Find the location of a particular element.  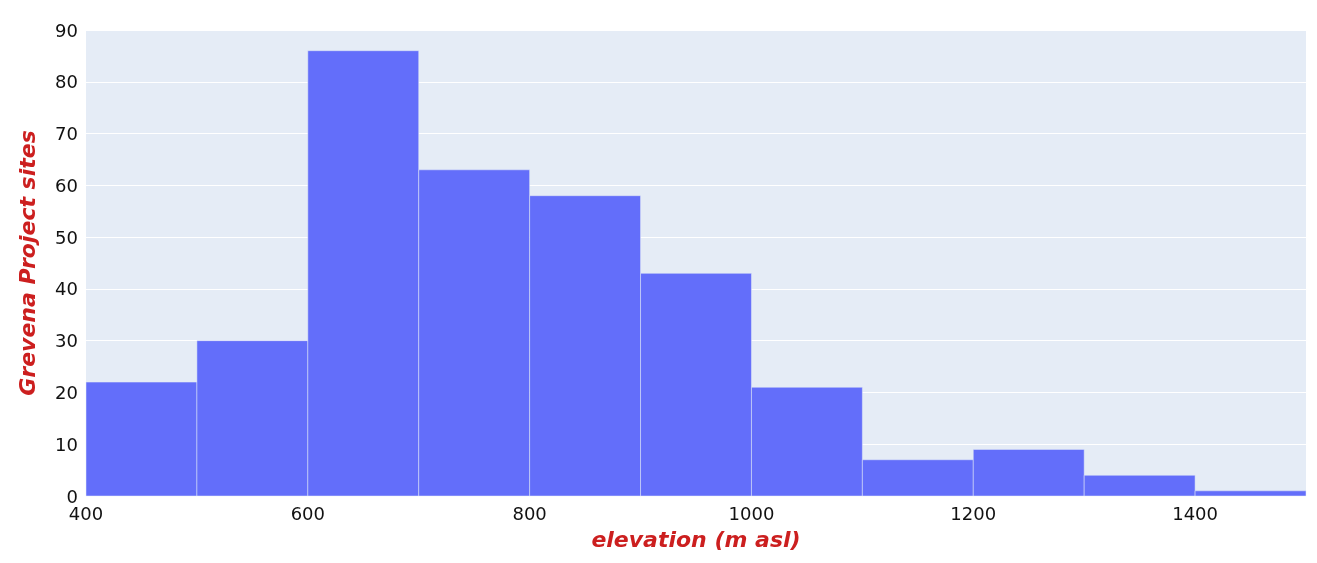

y-tick-label: 20 is located at coordinates (66, 392).